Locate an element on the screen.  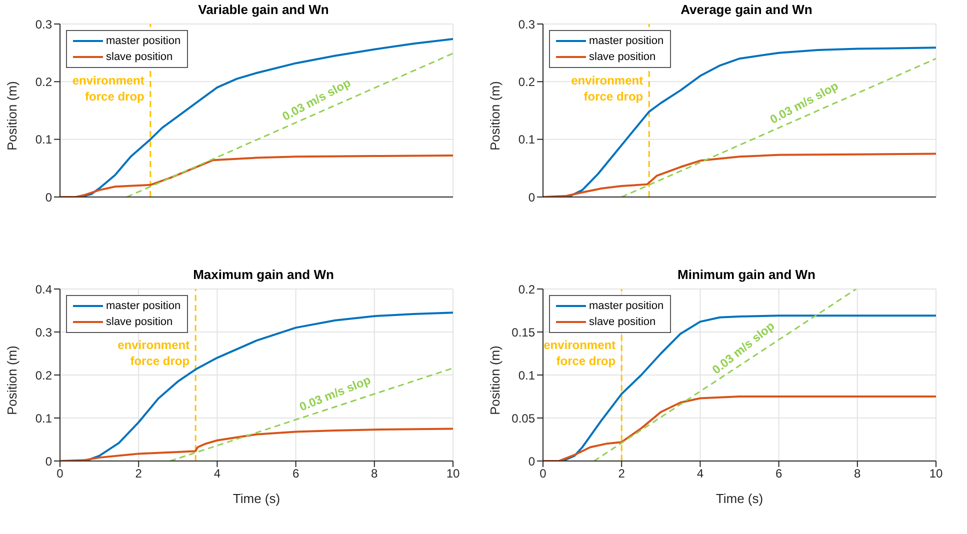
y-tick-label: 0.05 is located at coordinates (524, 418).